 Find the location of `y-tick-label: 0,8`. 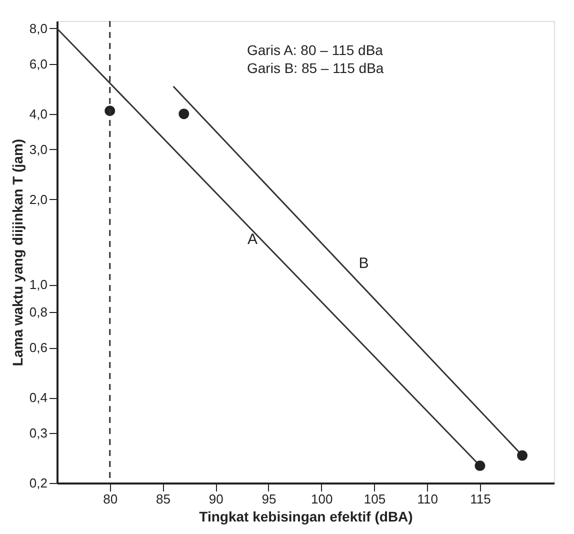

y-tick-label: 0,8 is located at coordinates (38, 312).